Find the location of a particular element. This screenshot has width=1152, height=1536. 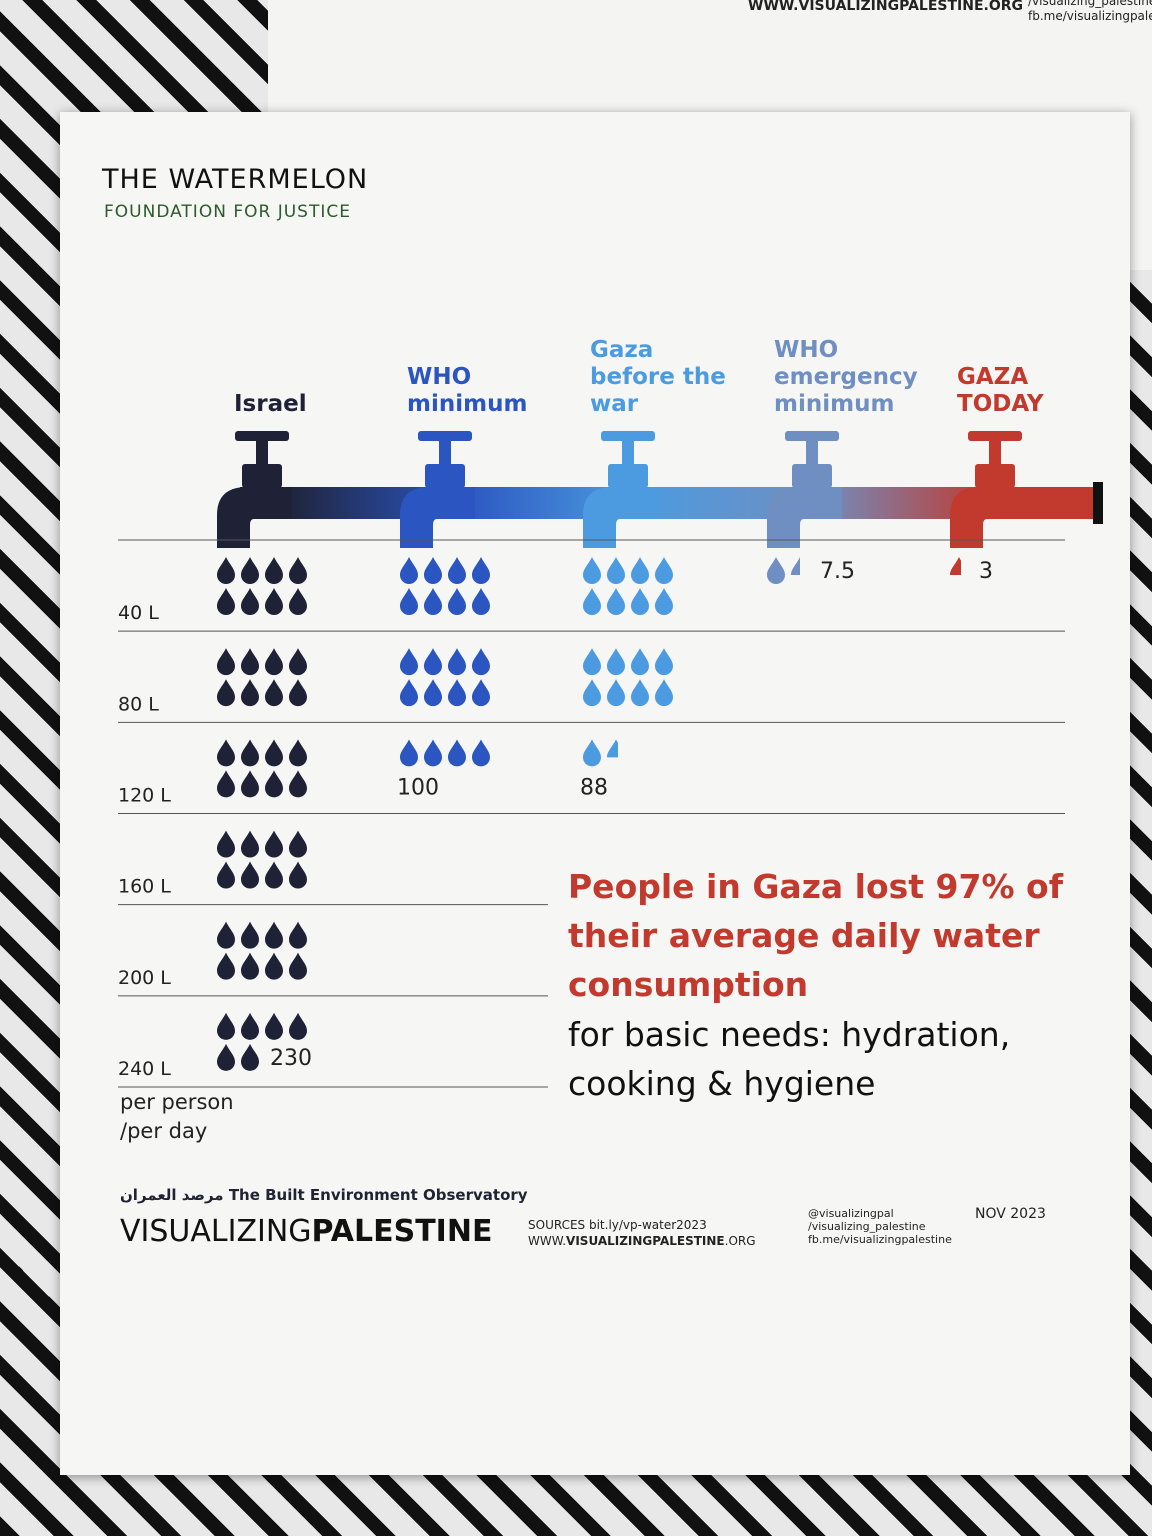

site-post: .ORG is located at coordinates (740, 1241).